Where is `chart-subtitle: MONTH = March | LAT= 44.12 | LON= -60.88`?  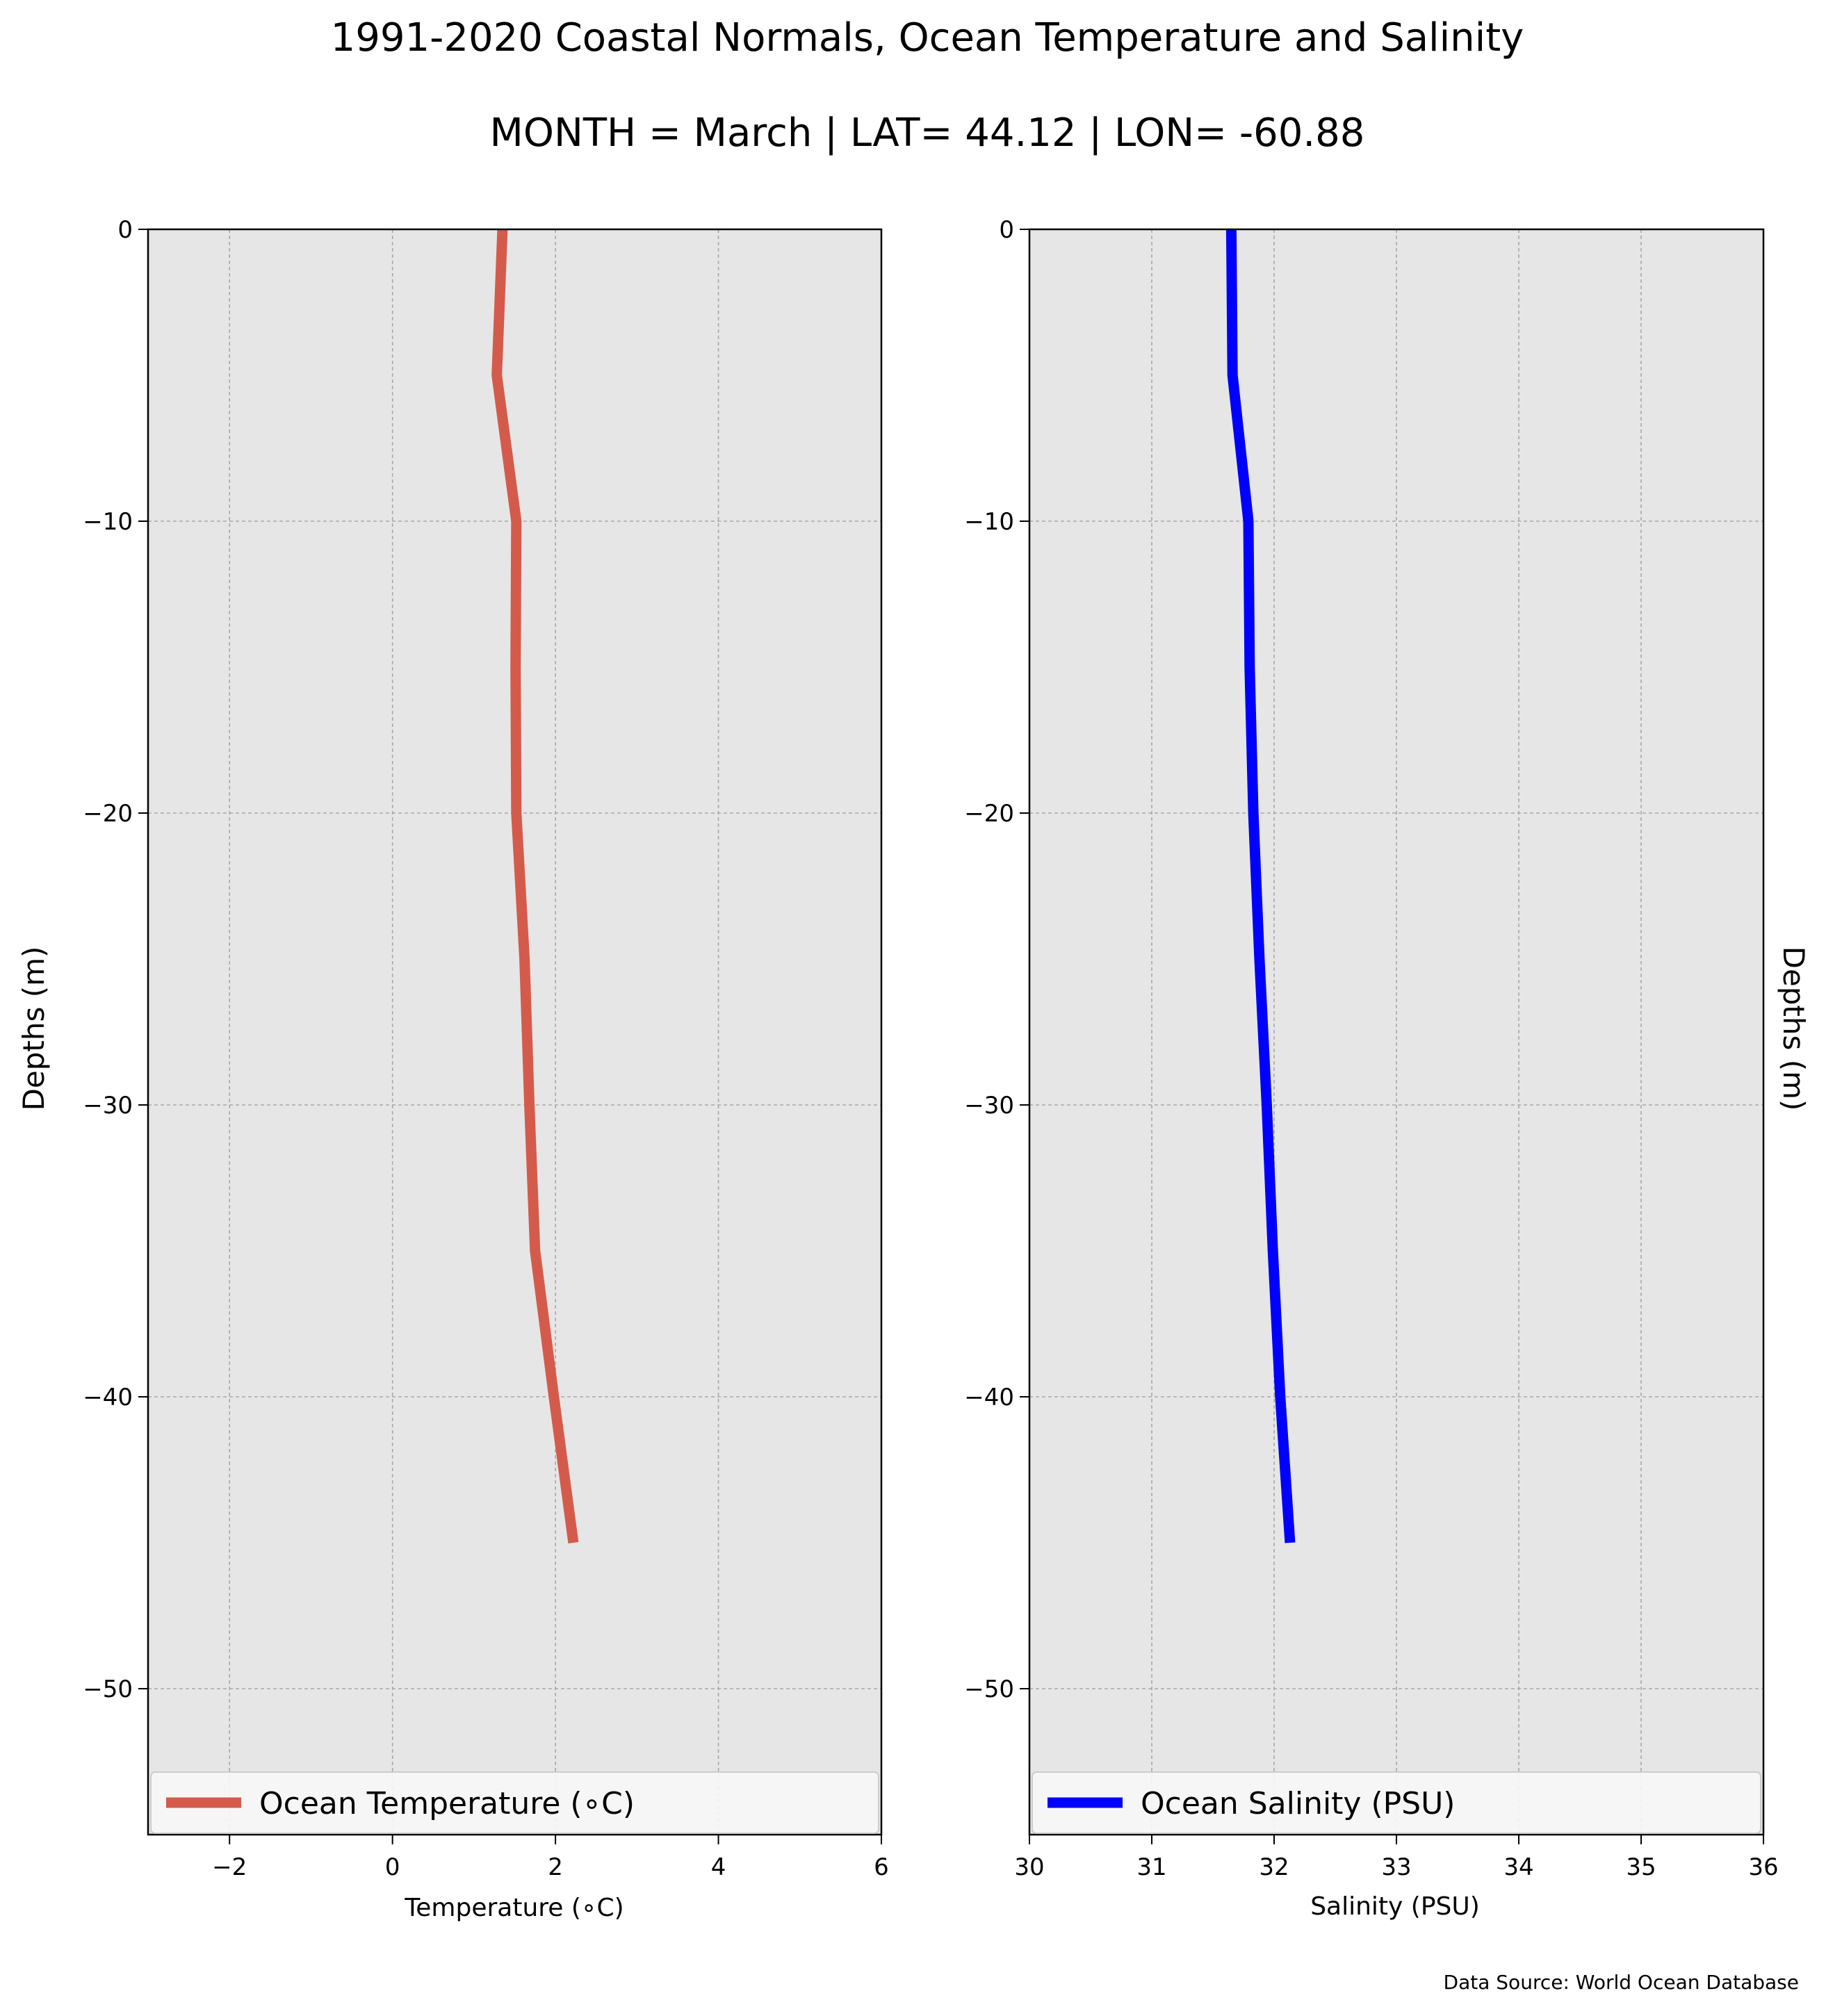 chart-subtitle: MONTH = March | LAT= 44.12 | LON= -60.88 is located at coordinates (928, 133).